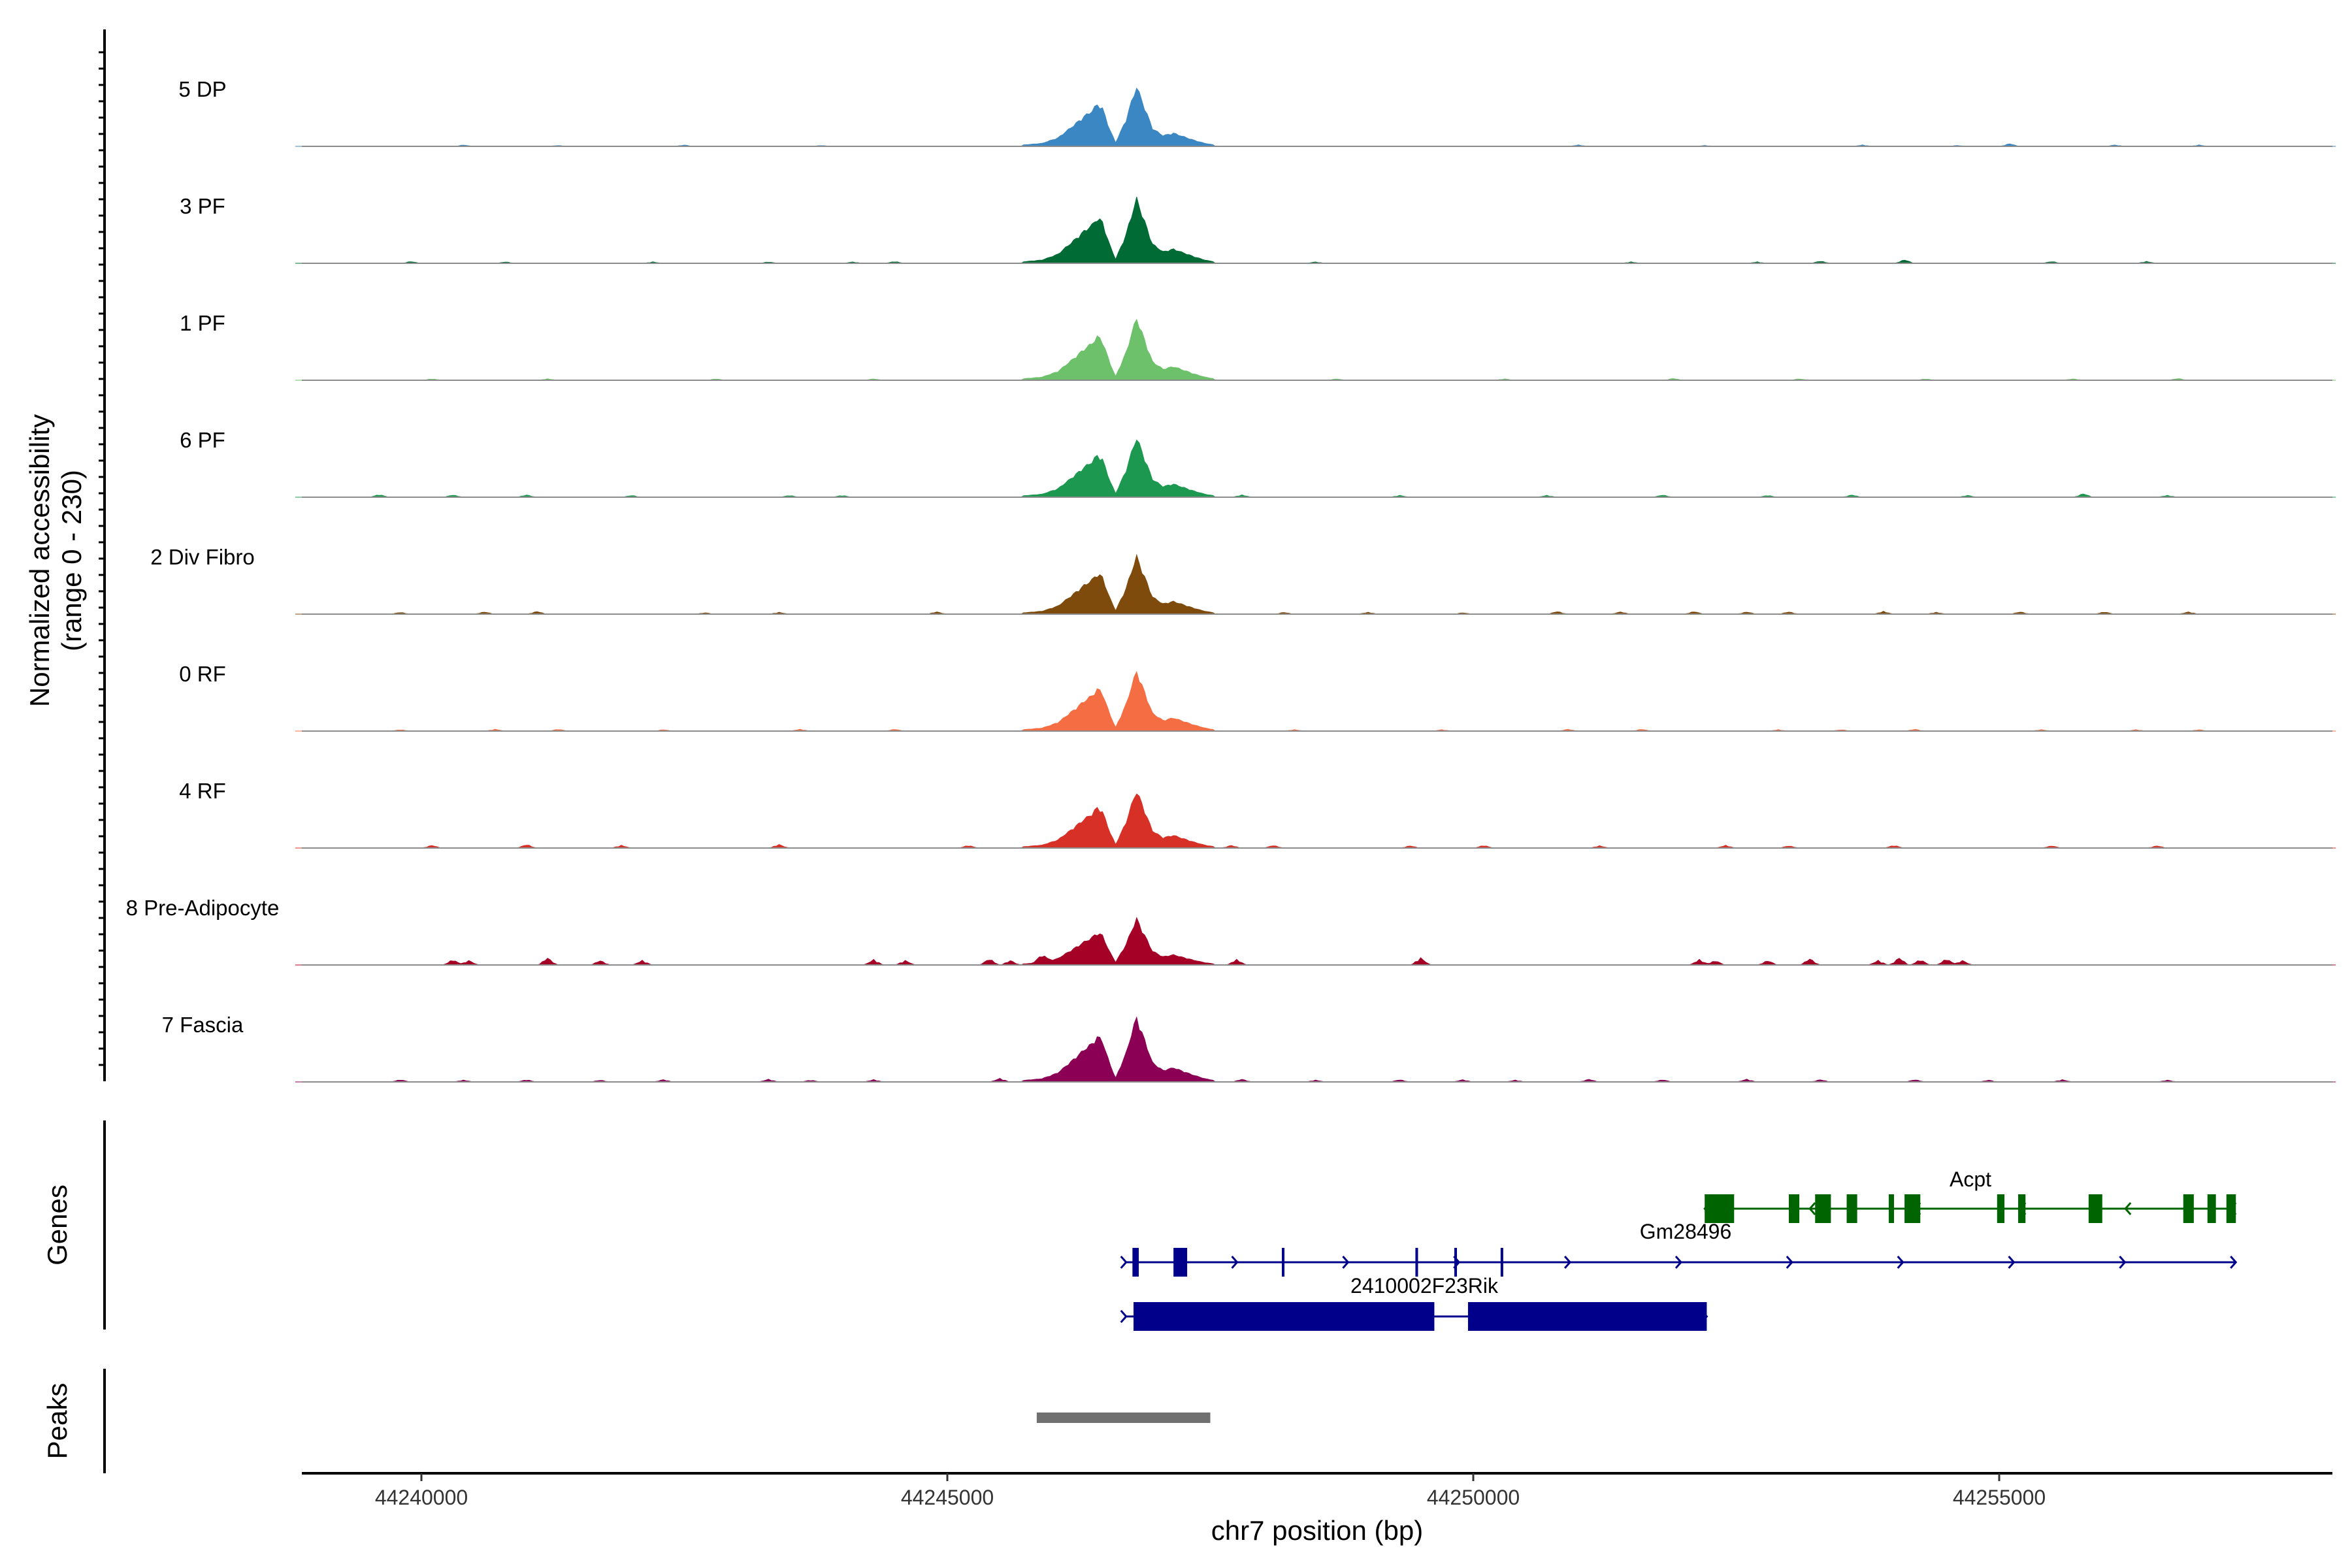  Describe the element at coordinates (102, 558) in the screenshot. I see `coverage-y-axis-ticks` at that location.